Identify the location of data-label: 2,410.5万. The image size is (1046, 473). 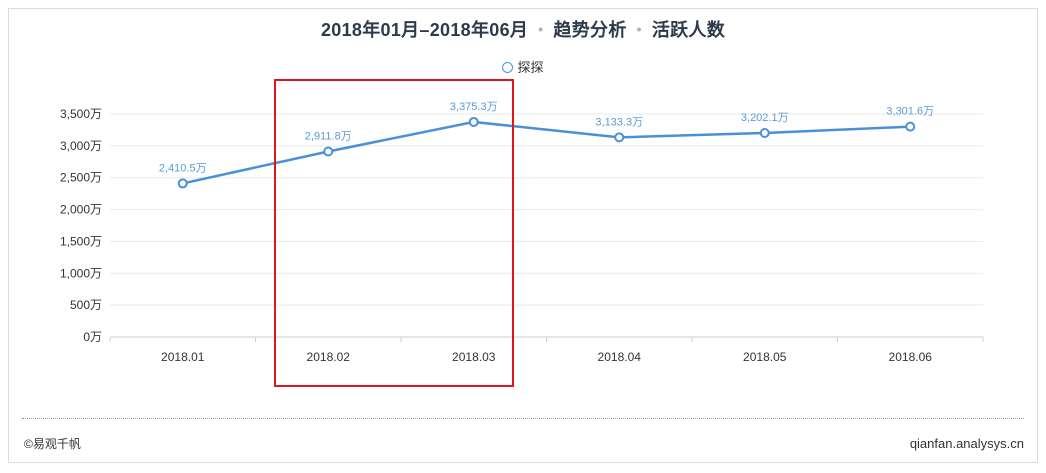
(183, 168).